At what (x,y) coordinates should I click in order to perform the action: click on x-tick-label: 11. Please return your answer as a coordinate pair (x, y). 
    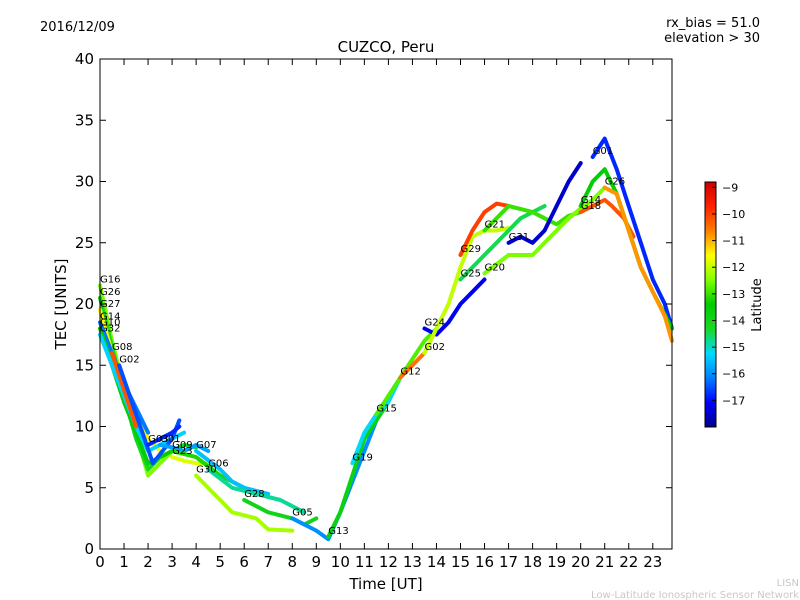
    Looking at the image, I should click on (364, 562).